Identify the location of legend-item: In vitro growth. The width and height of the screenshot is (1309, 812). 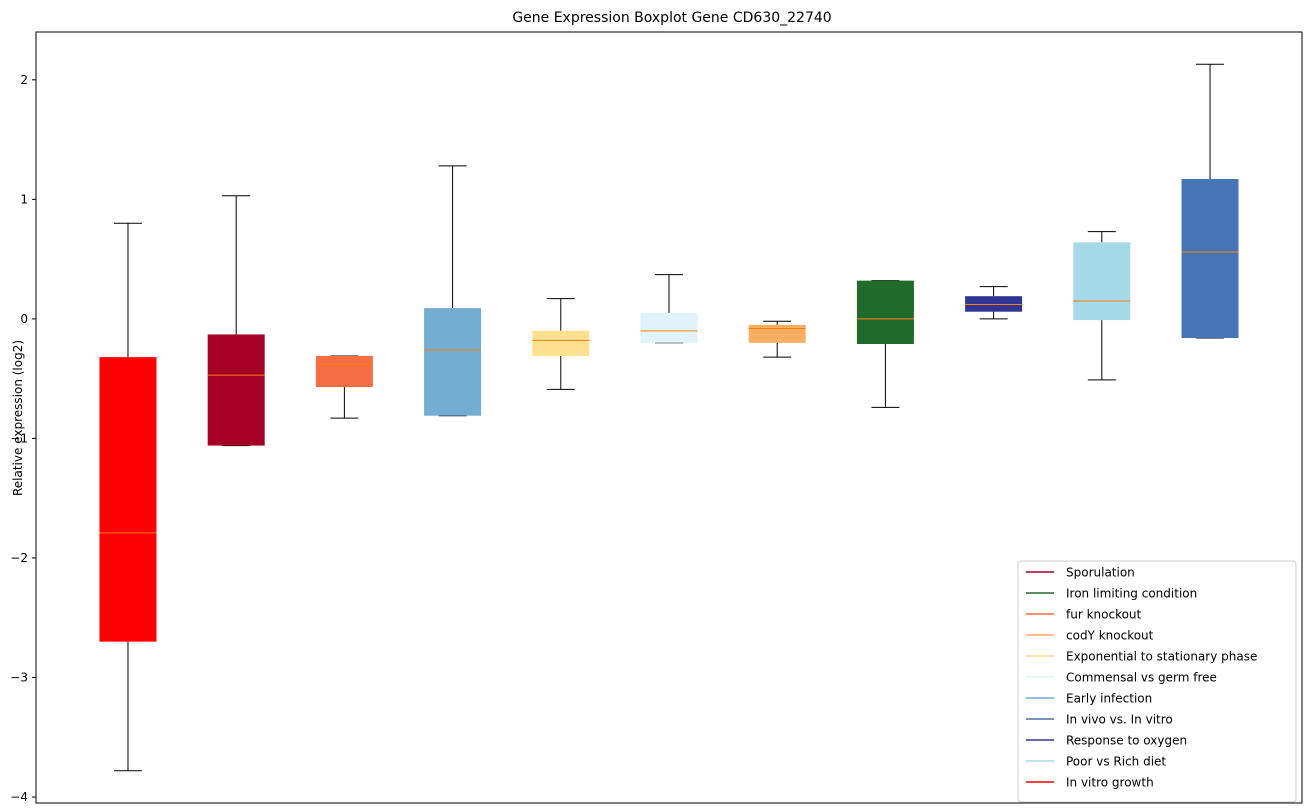
(1090, 783).